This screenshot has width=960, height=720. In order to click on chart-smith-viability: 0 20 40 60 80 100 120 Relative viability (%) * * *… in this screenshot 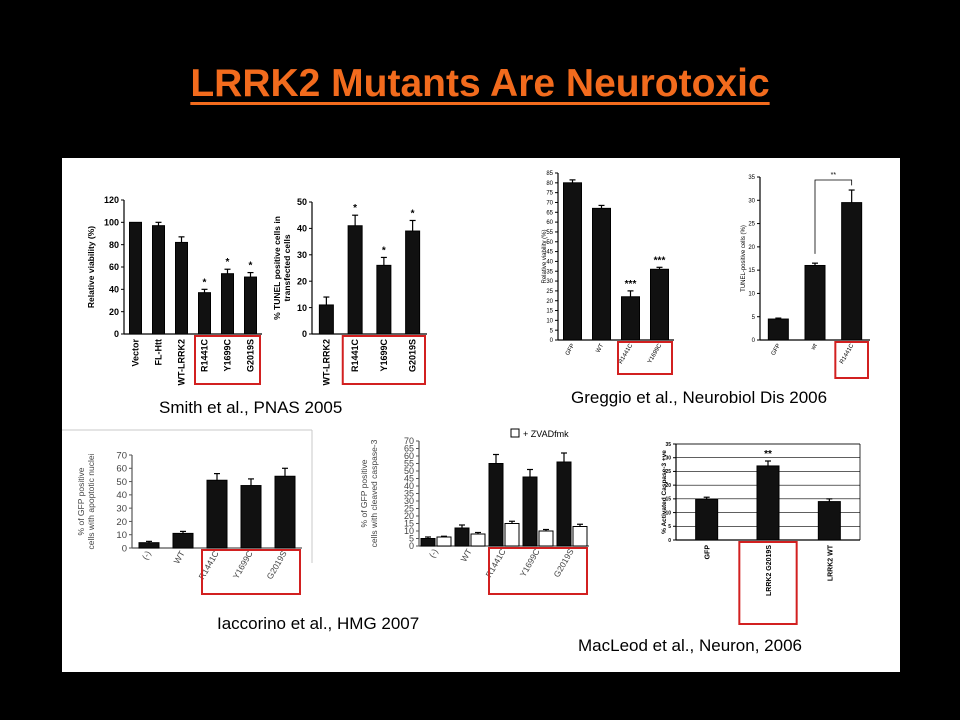, I will do `click(174, 290)`.